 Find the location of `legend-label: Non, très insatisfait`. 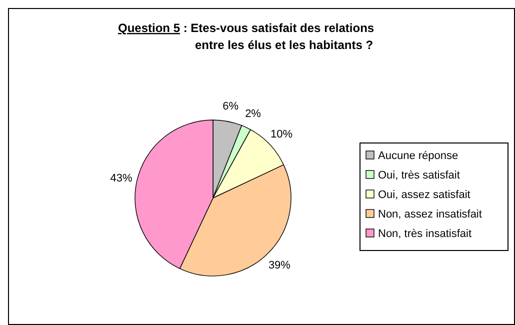

legend-label: Non, très insatisfait is located at coordinates (425, 234).